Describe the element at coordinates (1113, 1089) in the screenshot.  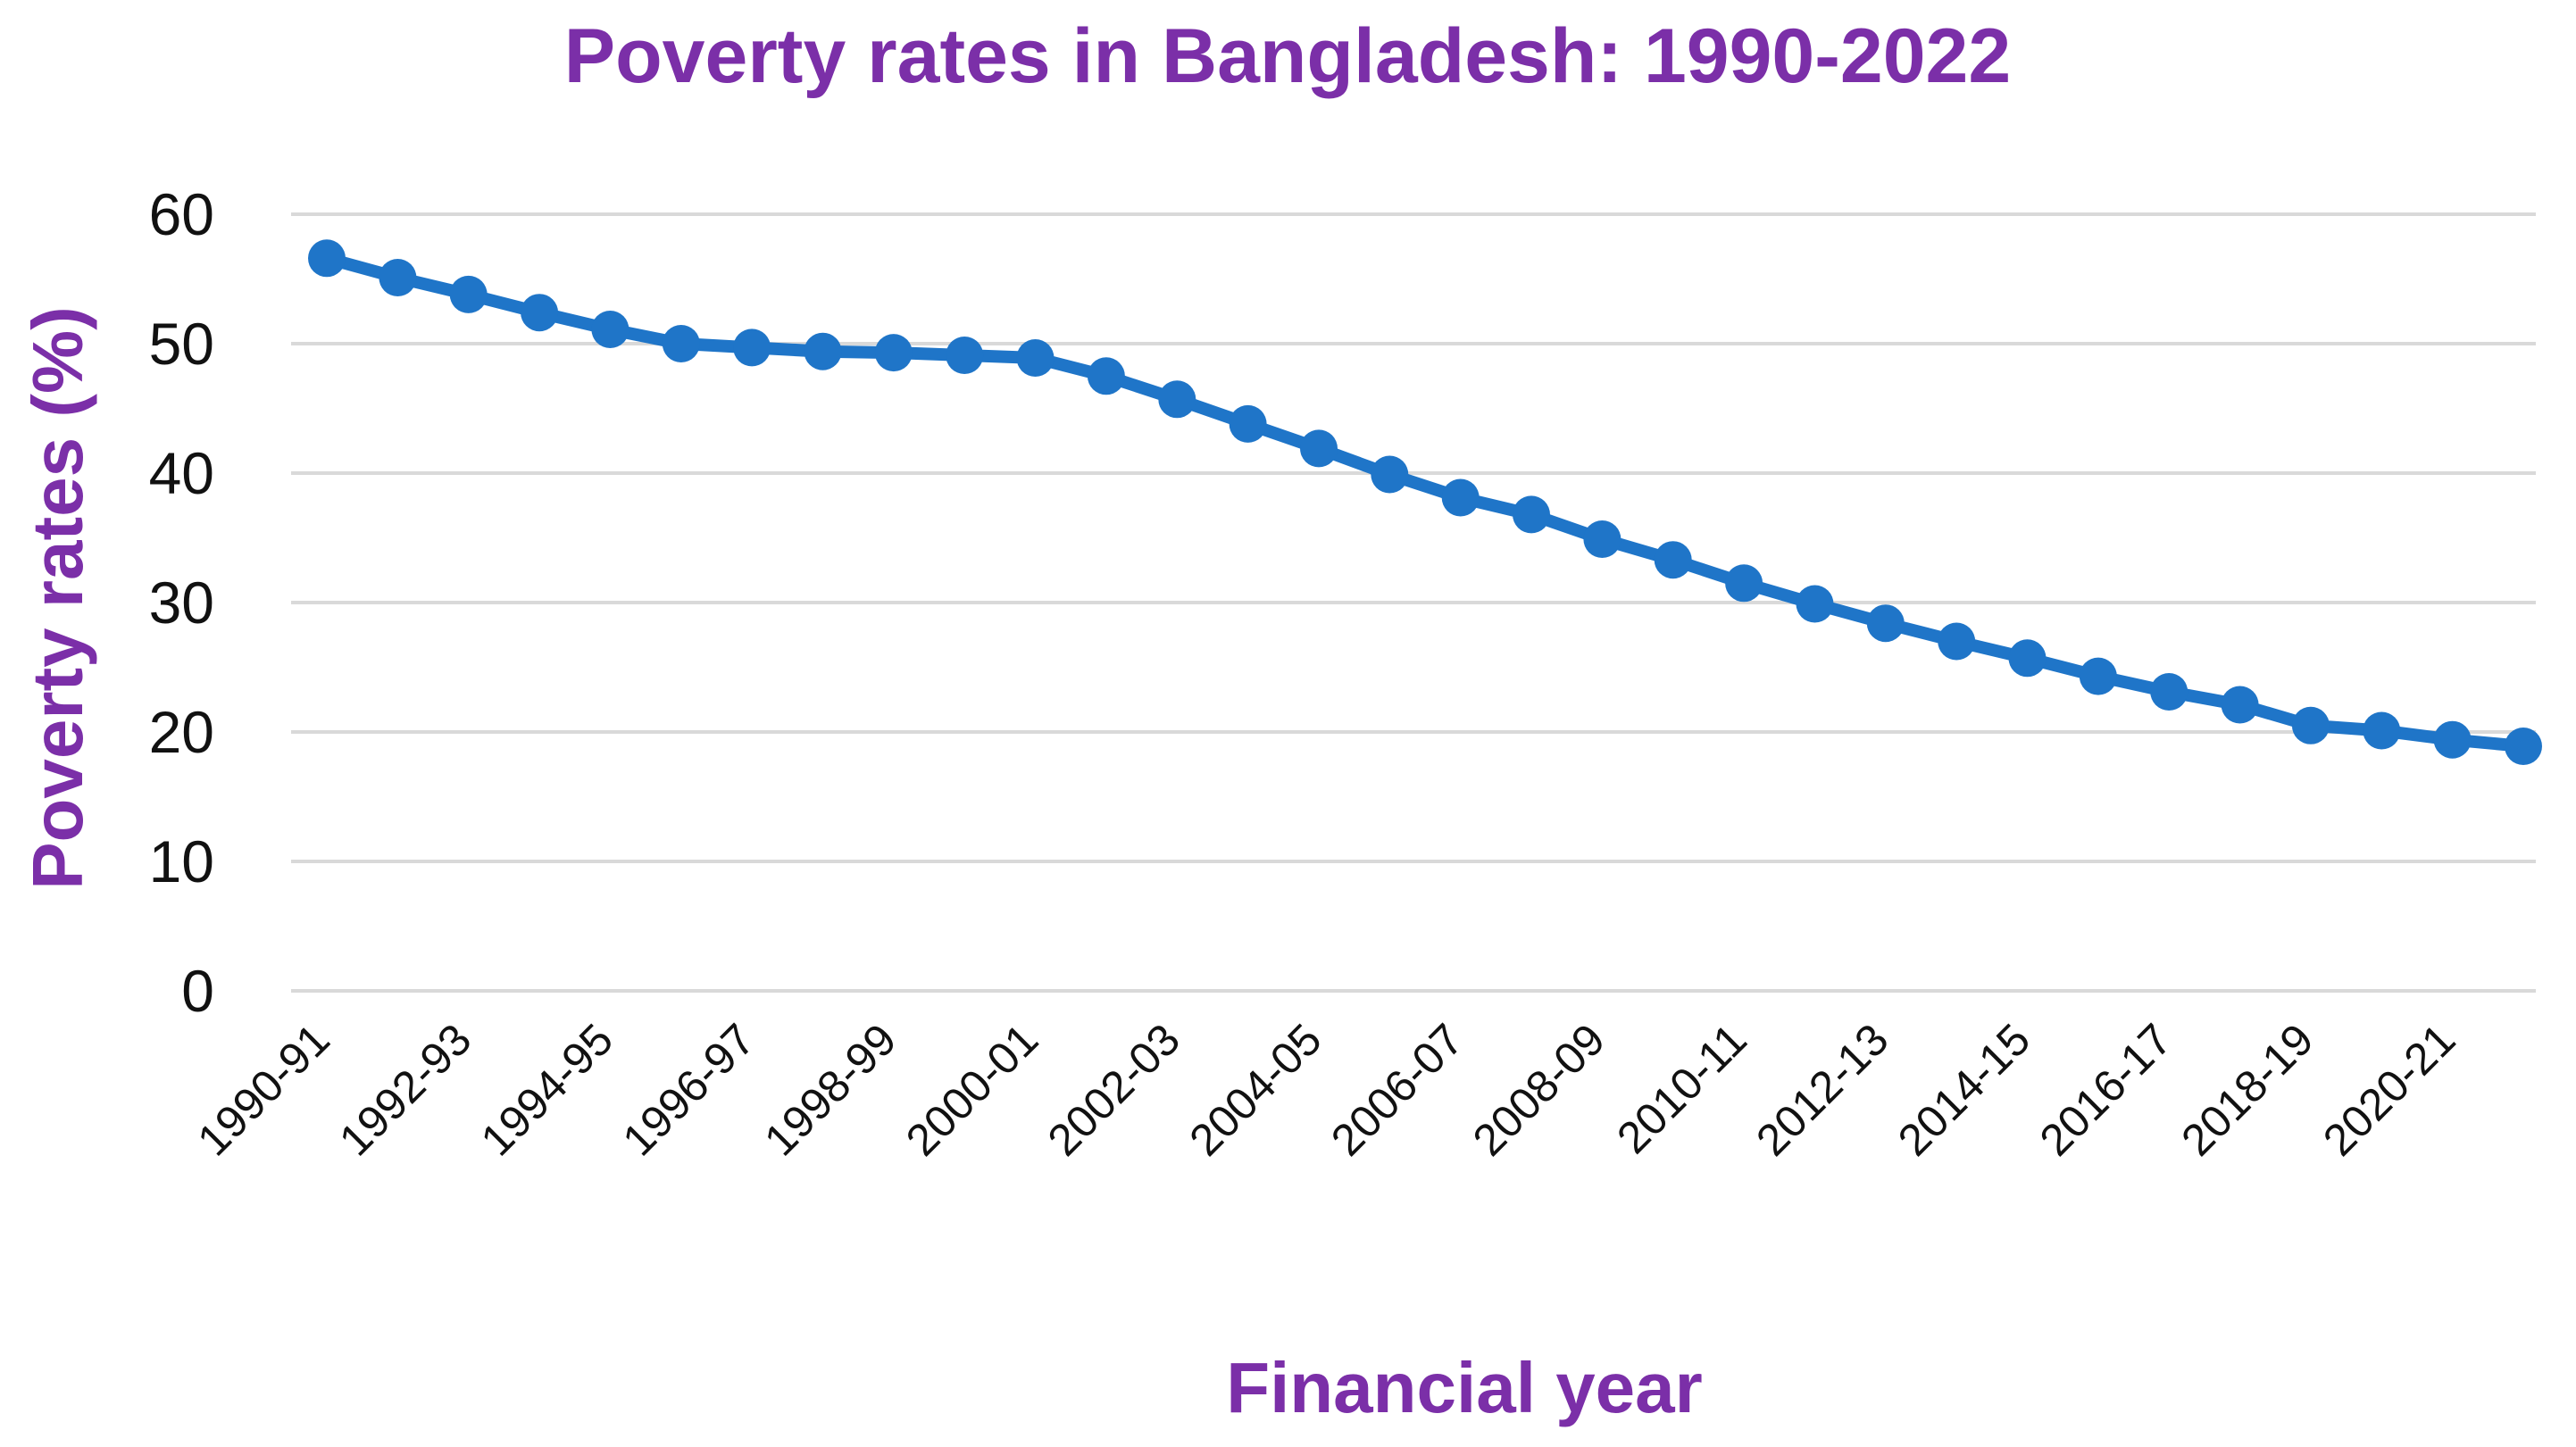
I see `x-tick-label: 2002-03` at that location.